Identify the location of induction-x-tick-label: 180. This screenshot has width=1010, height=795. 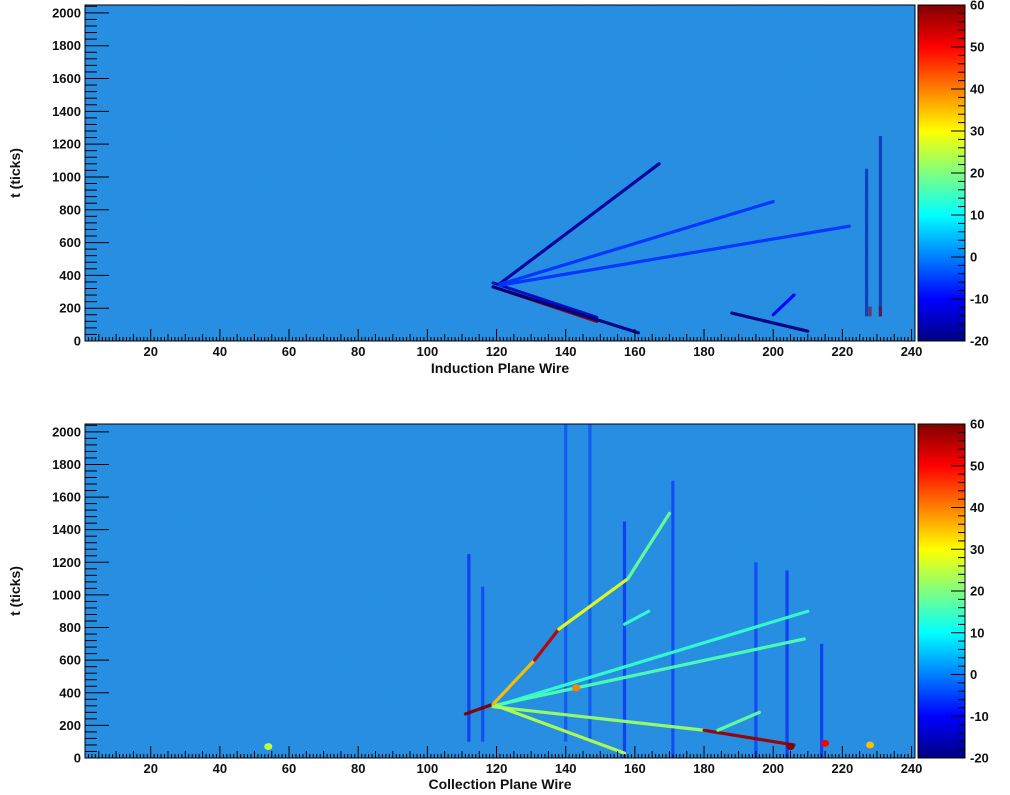
(704, 351).